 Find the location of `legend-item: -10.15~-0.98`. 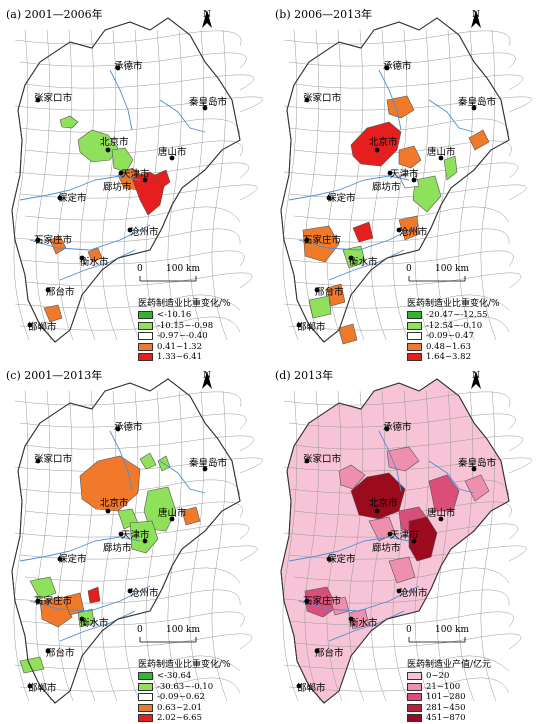

legend-item: -10.15~-0.98 is located at coordinates (184, 326).